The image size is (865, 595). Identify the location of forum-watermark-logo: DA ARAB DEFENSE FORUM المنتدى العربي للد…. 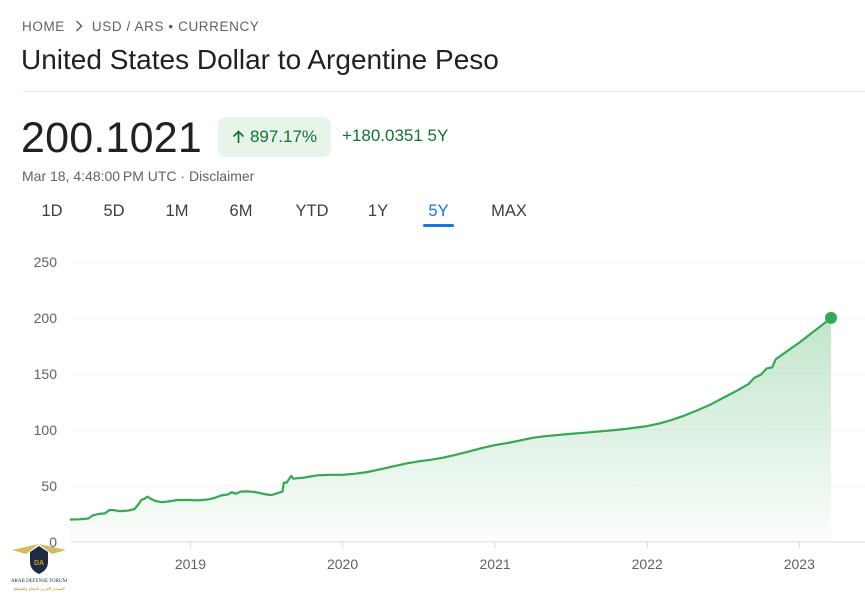
(39, 567).